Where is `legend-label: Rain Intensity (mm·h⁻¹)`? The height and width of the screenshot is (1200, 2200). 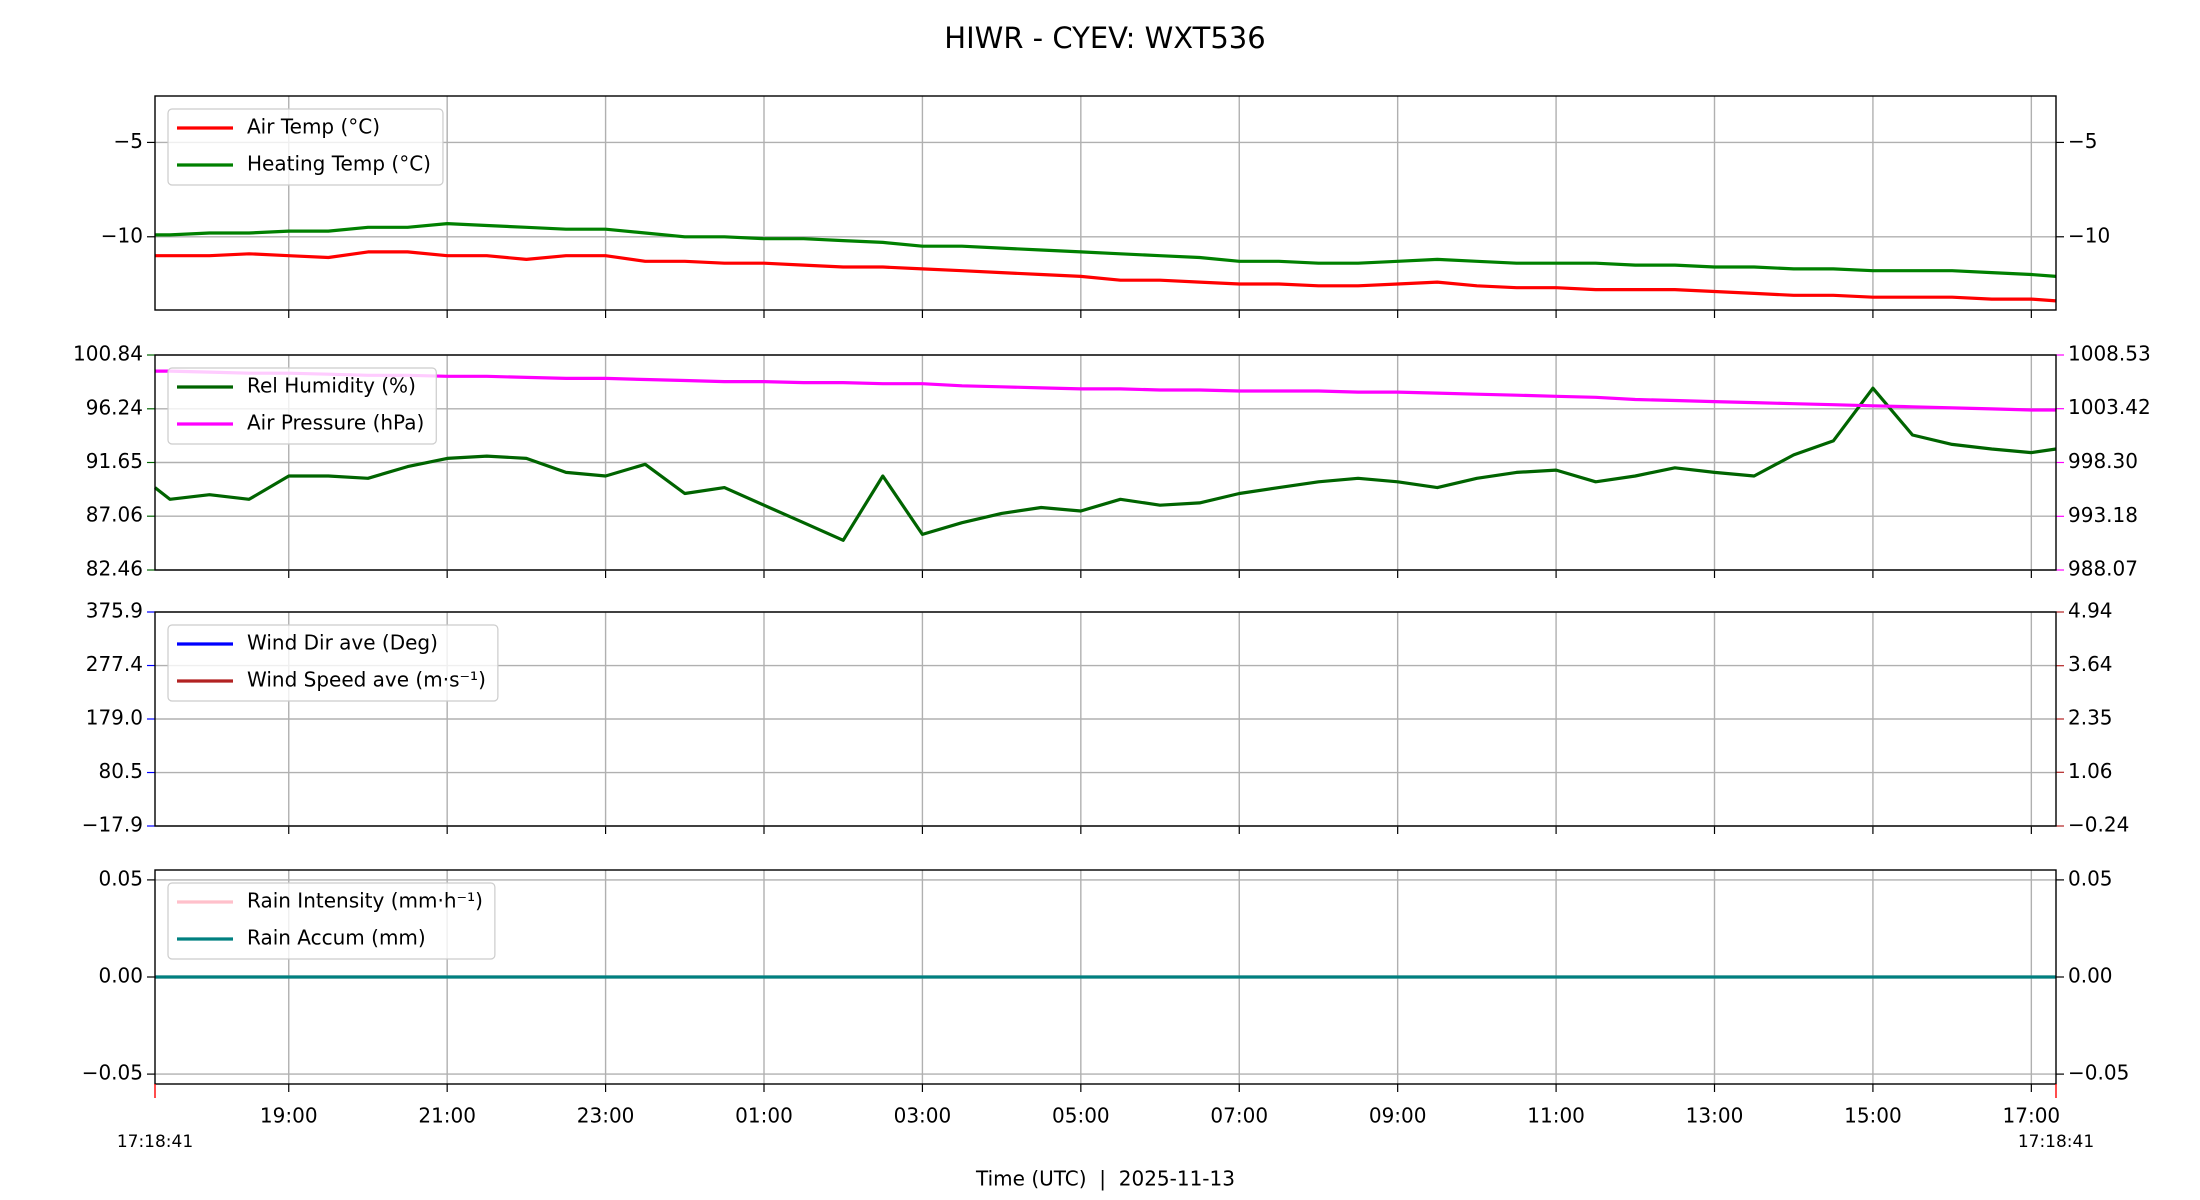 legend-label: Rain Intensity (mm·h⁻¹) is located at coordinates (365, 901).